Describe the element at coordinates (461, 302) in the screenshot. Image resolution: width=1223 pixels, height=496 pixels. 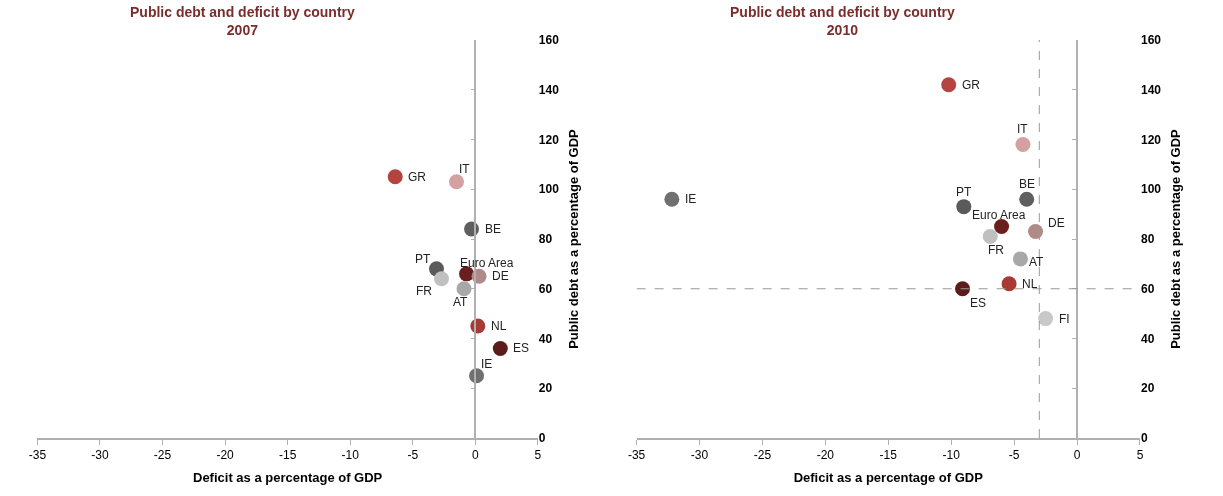
I see `legend-label: AT` at that location.